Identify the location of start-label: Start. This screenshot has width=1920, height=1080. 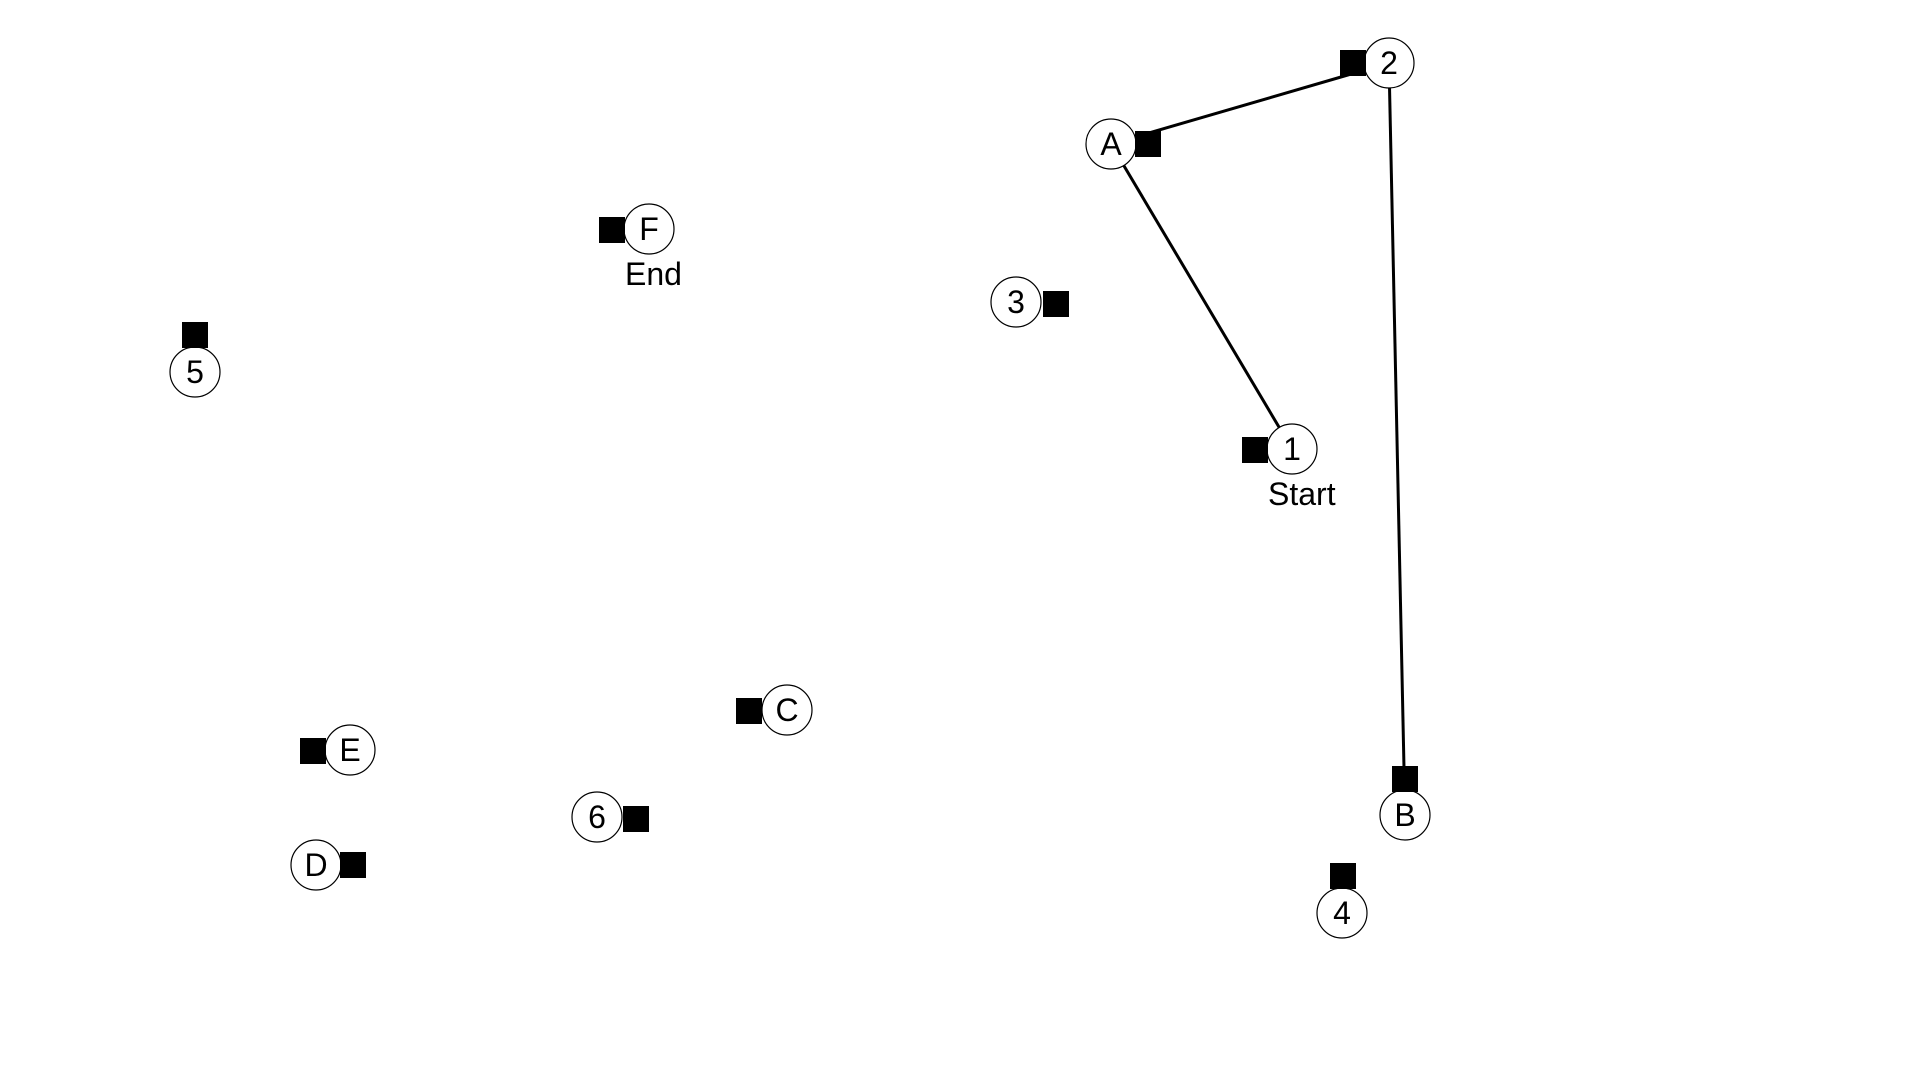
(1302, 494).